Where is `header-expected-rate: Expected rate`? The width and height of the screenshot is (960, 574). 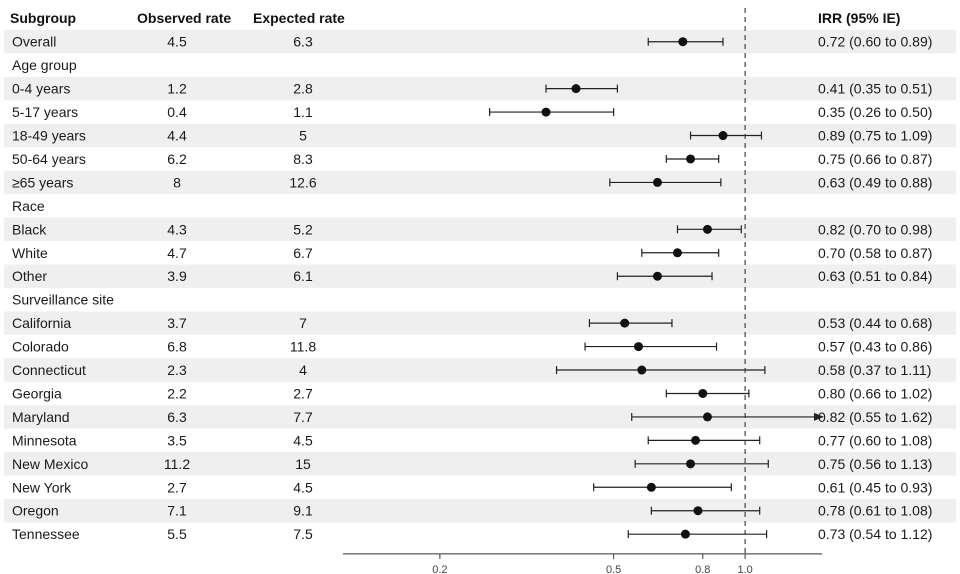
header-expected-rate: Expected rate is located at coordinates (299, 18).